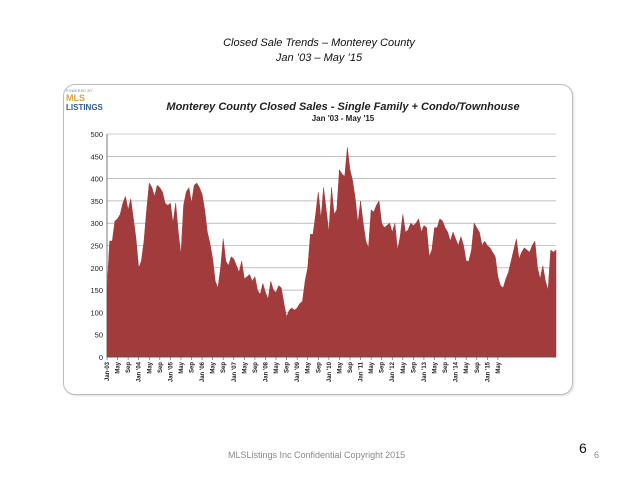 The width and height of the screenshot is (638, 479). Describe the element at coordinates (583, 448) in the screenshot. I see `slide-number: 6` at that location.